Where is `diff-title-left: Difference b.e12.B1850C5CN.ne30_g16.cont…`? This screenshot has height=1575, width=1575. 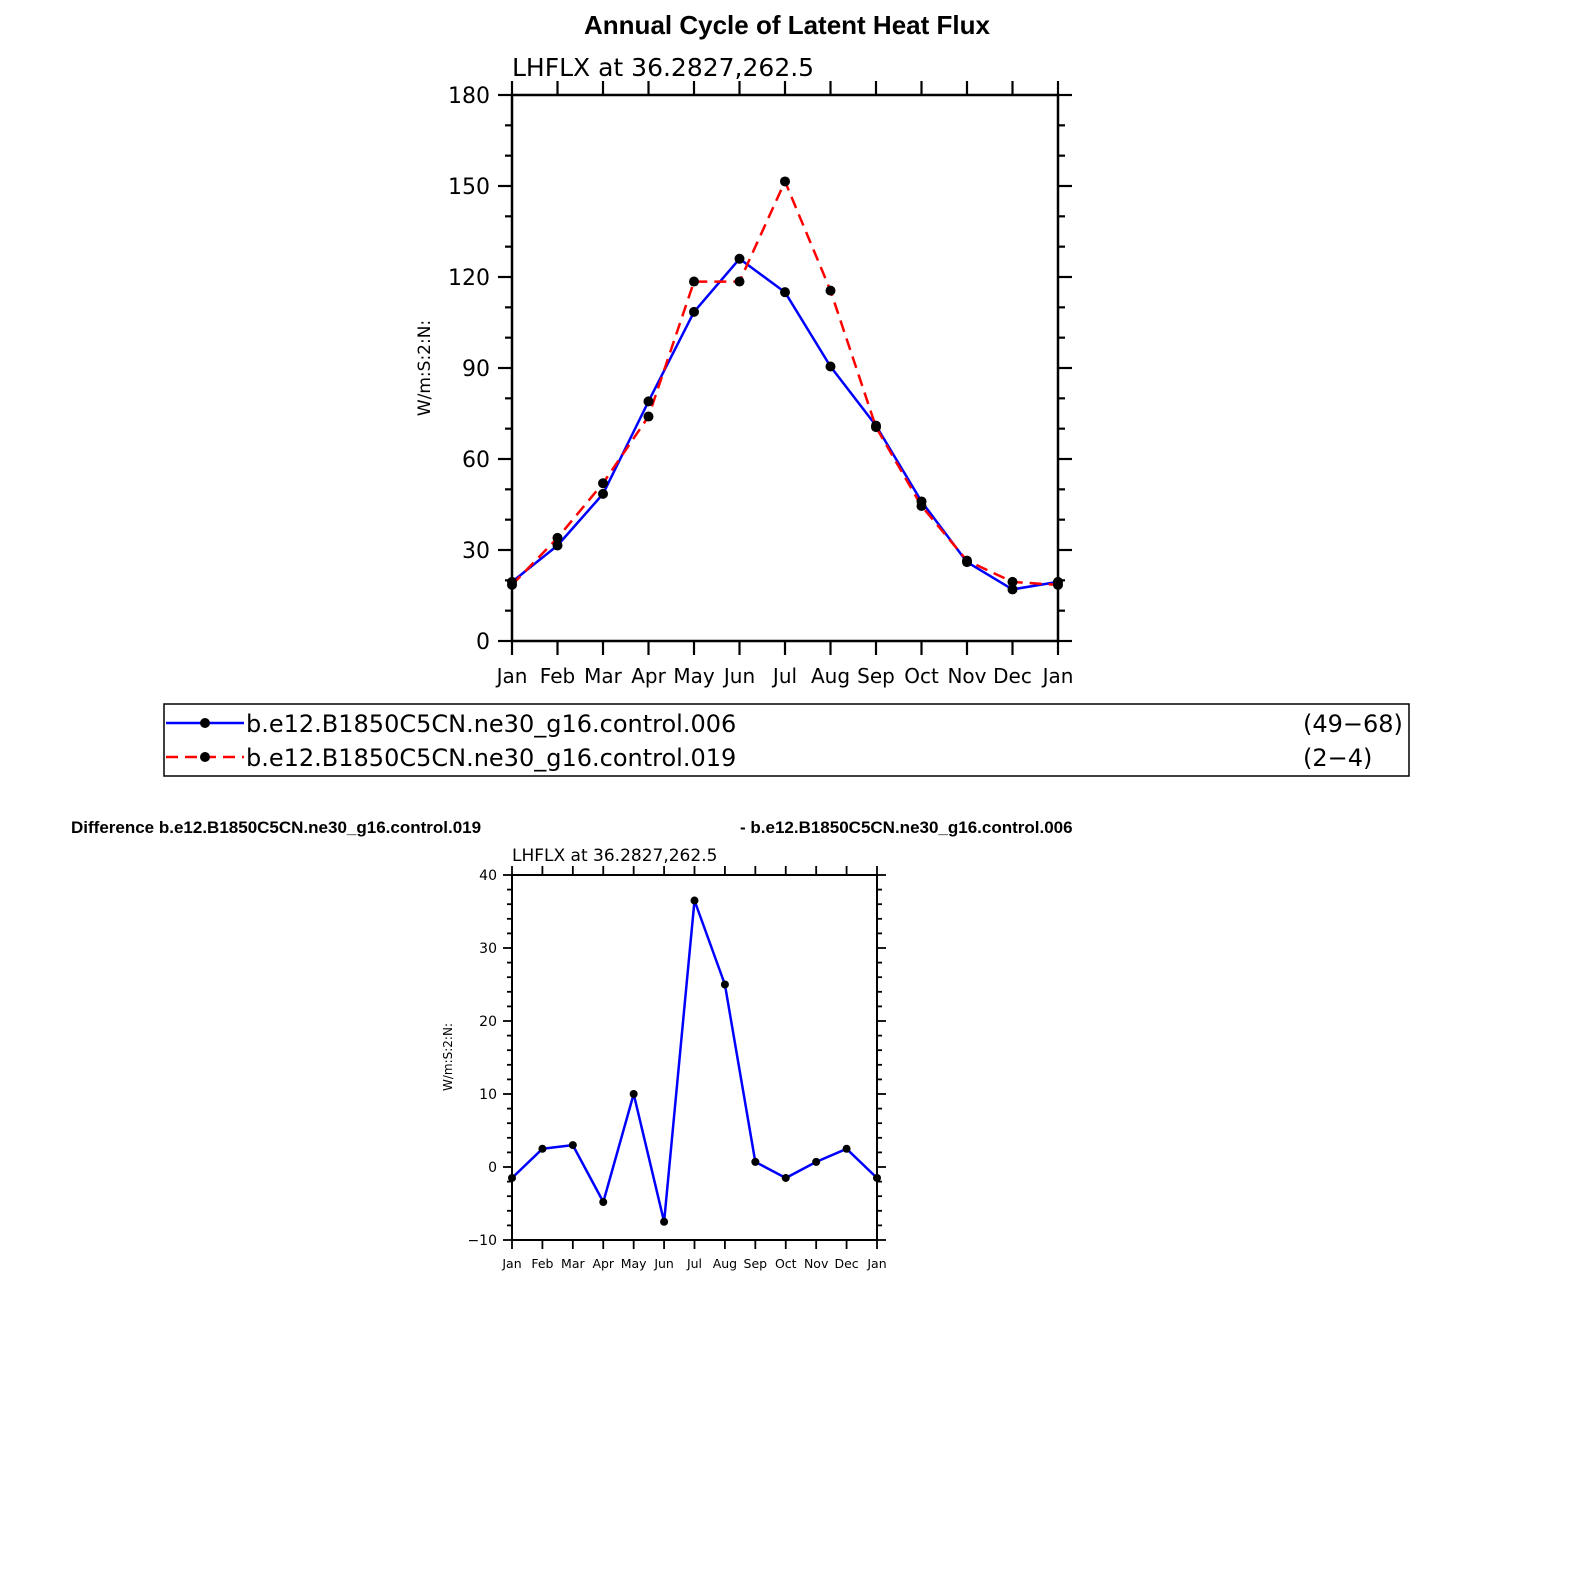
diff-title-left: Difference b.e12.B1850C5CN.ne30_g16.cont… is located at coordinates (276, 827).